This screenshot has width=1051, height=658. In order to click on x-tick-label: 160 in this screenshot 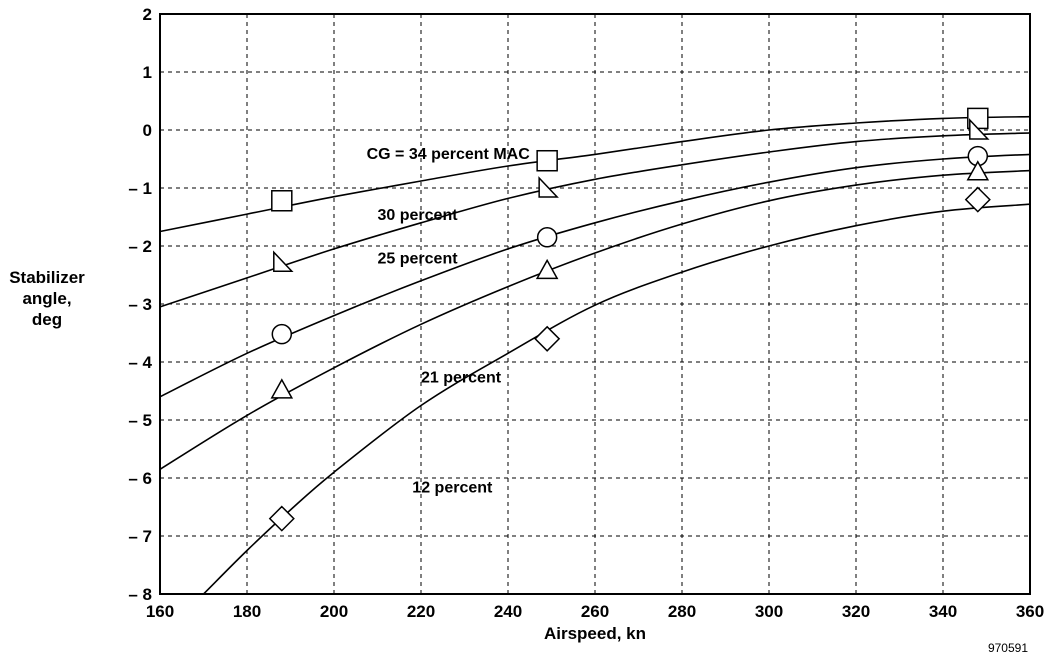, I will do `click(160, 611)`.